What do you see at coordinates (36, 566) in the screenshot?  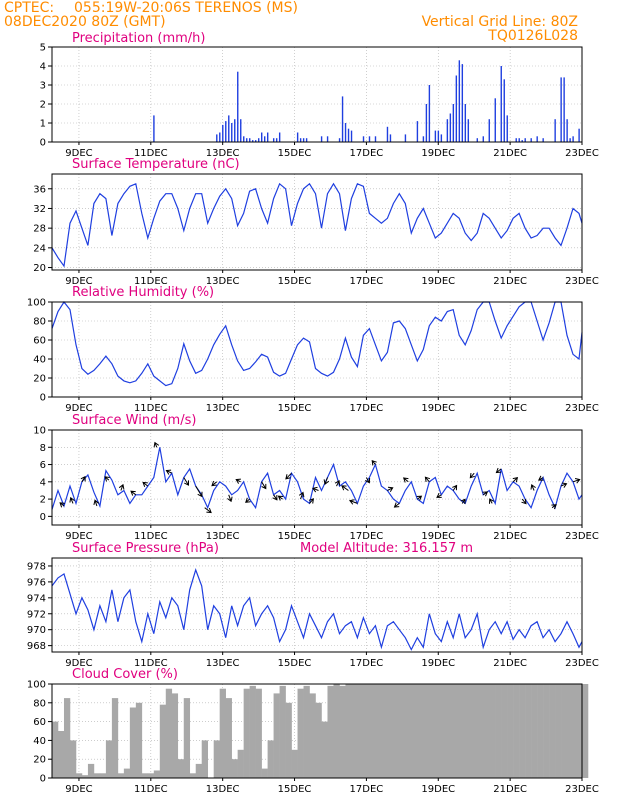 I see `y-tick-label: 978` at bounding box center [36, 566].